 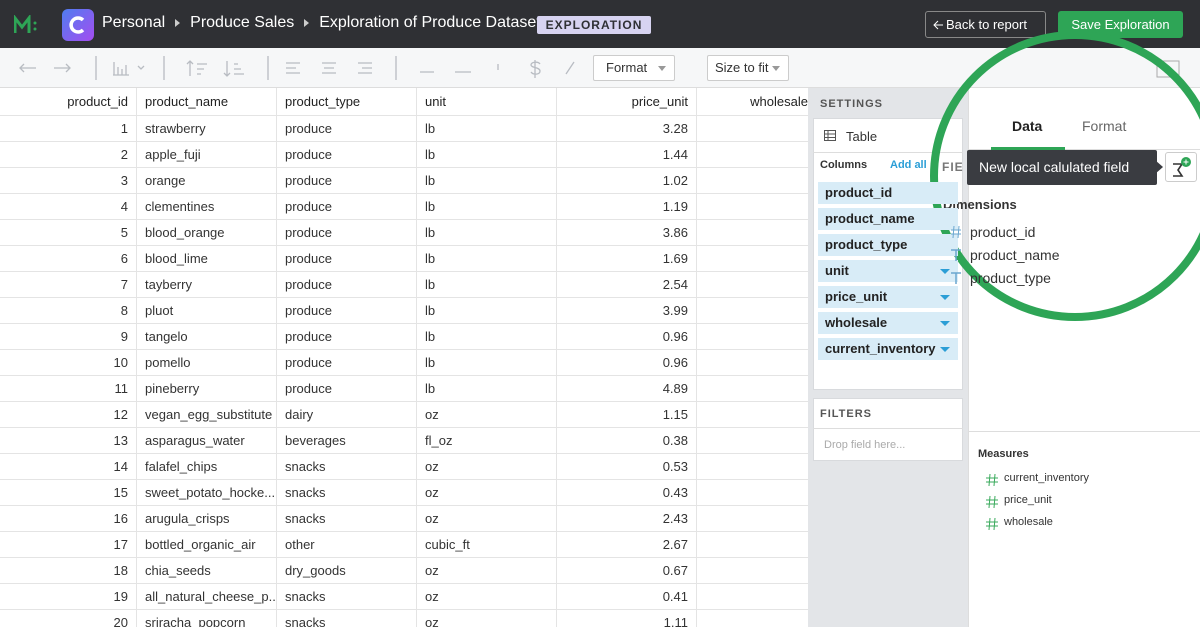 I want to click on table-cell: 1.15, so click(x=627, y=415).